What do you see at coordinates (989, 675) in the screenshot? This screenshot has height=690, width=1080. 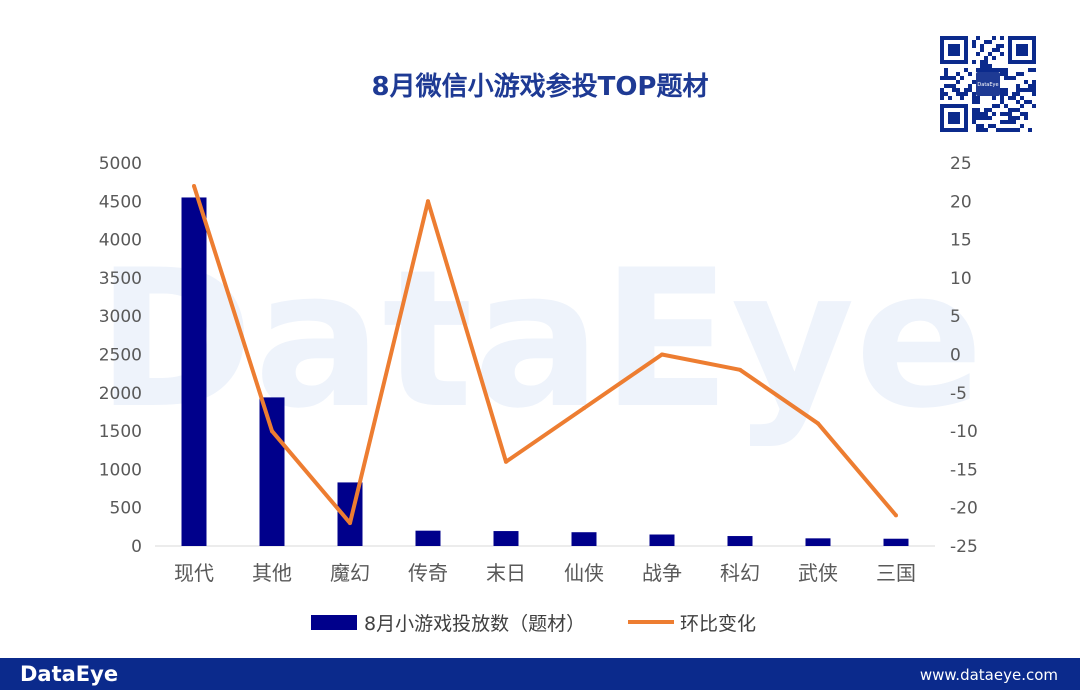 I see `footer-url: www.dataeye.com` at bounding box center [989, 675].